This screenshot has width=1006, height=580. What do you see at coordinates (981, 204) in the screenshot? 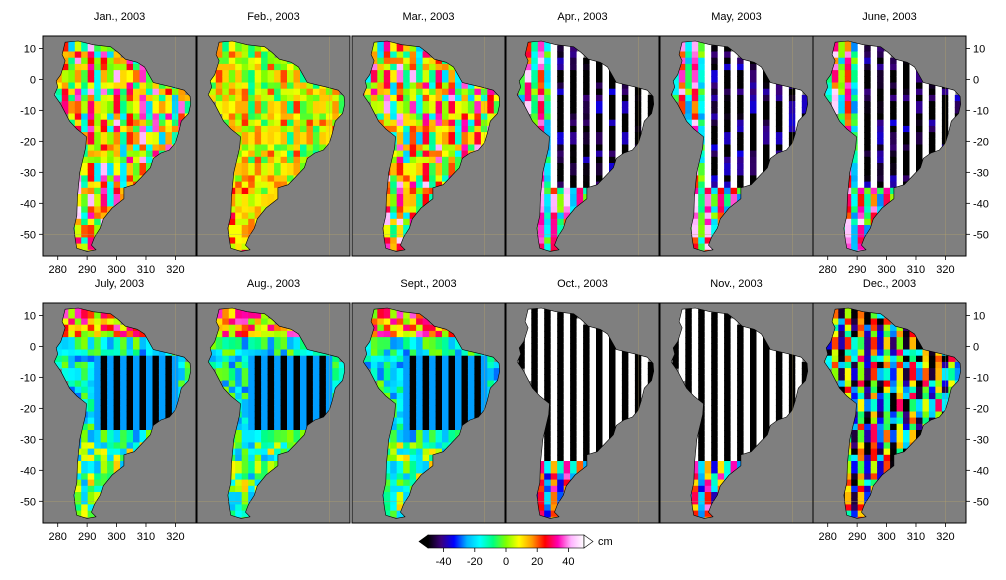
I see `y-tick-label: -40` at bounding box center [981, 204].